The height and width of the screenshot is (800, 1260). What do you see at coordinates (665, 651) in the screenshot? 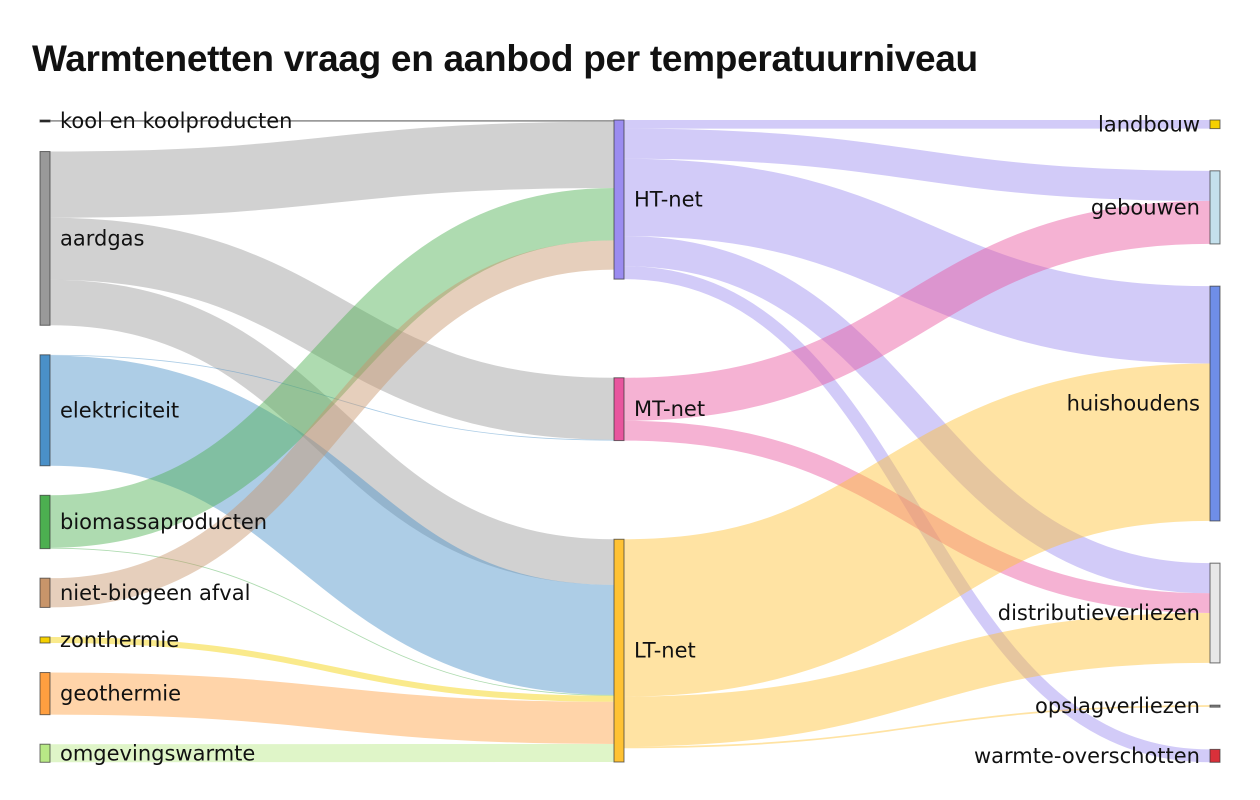
I see `node-label-lt: LT-net` at bounding box center [665, 651].